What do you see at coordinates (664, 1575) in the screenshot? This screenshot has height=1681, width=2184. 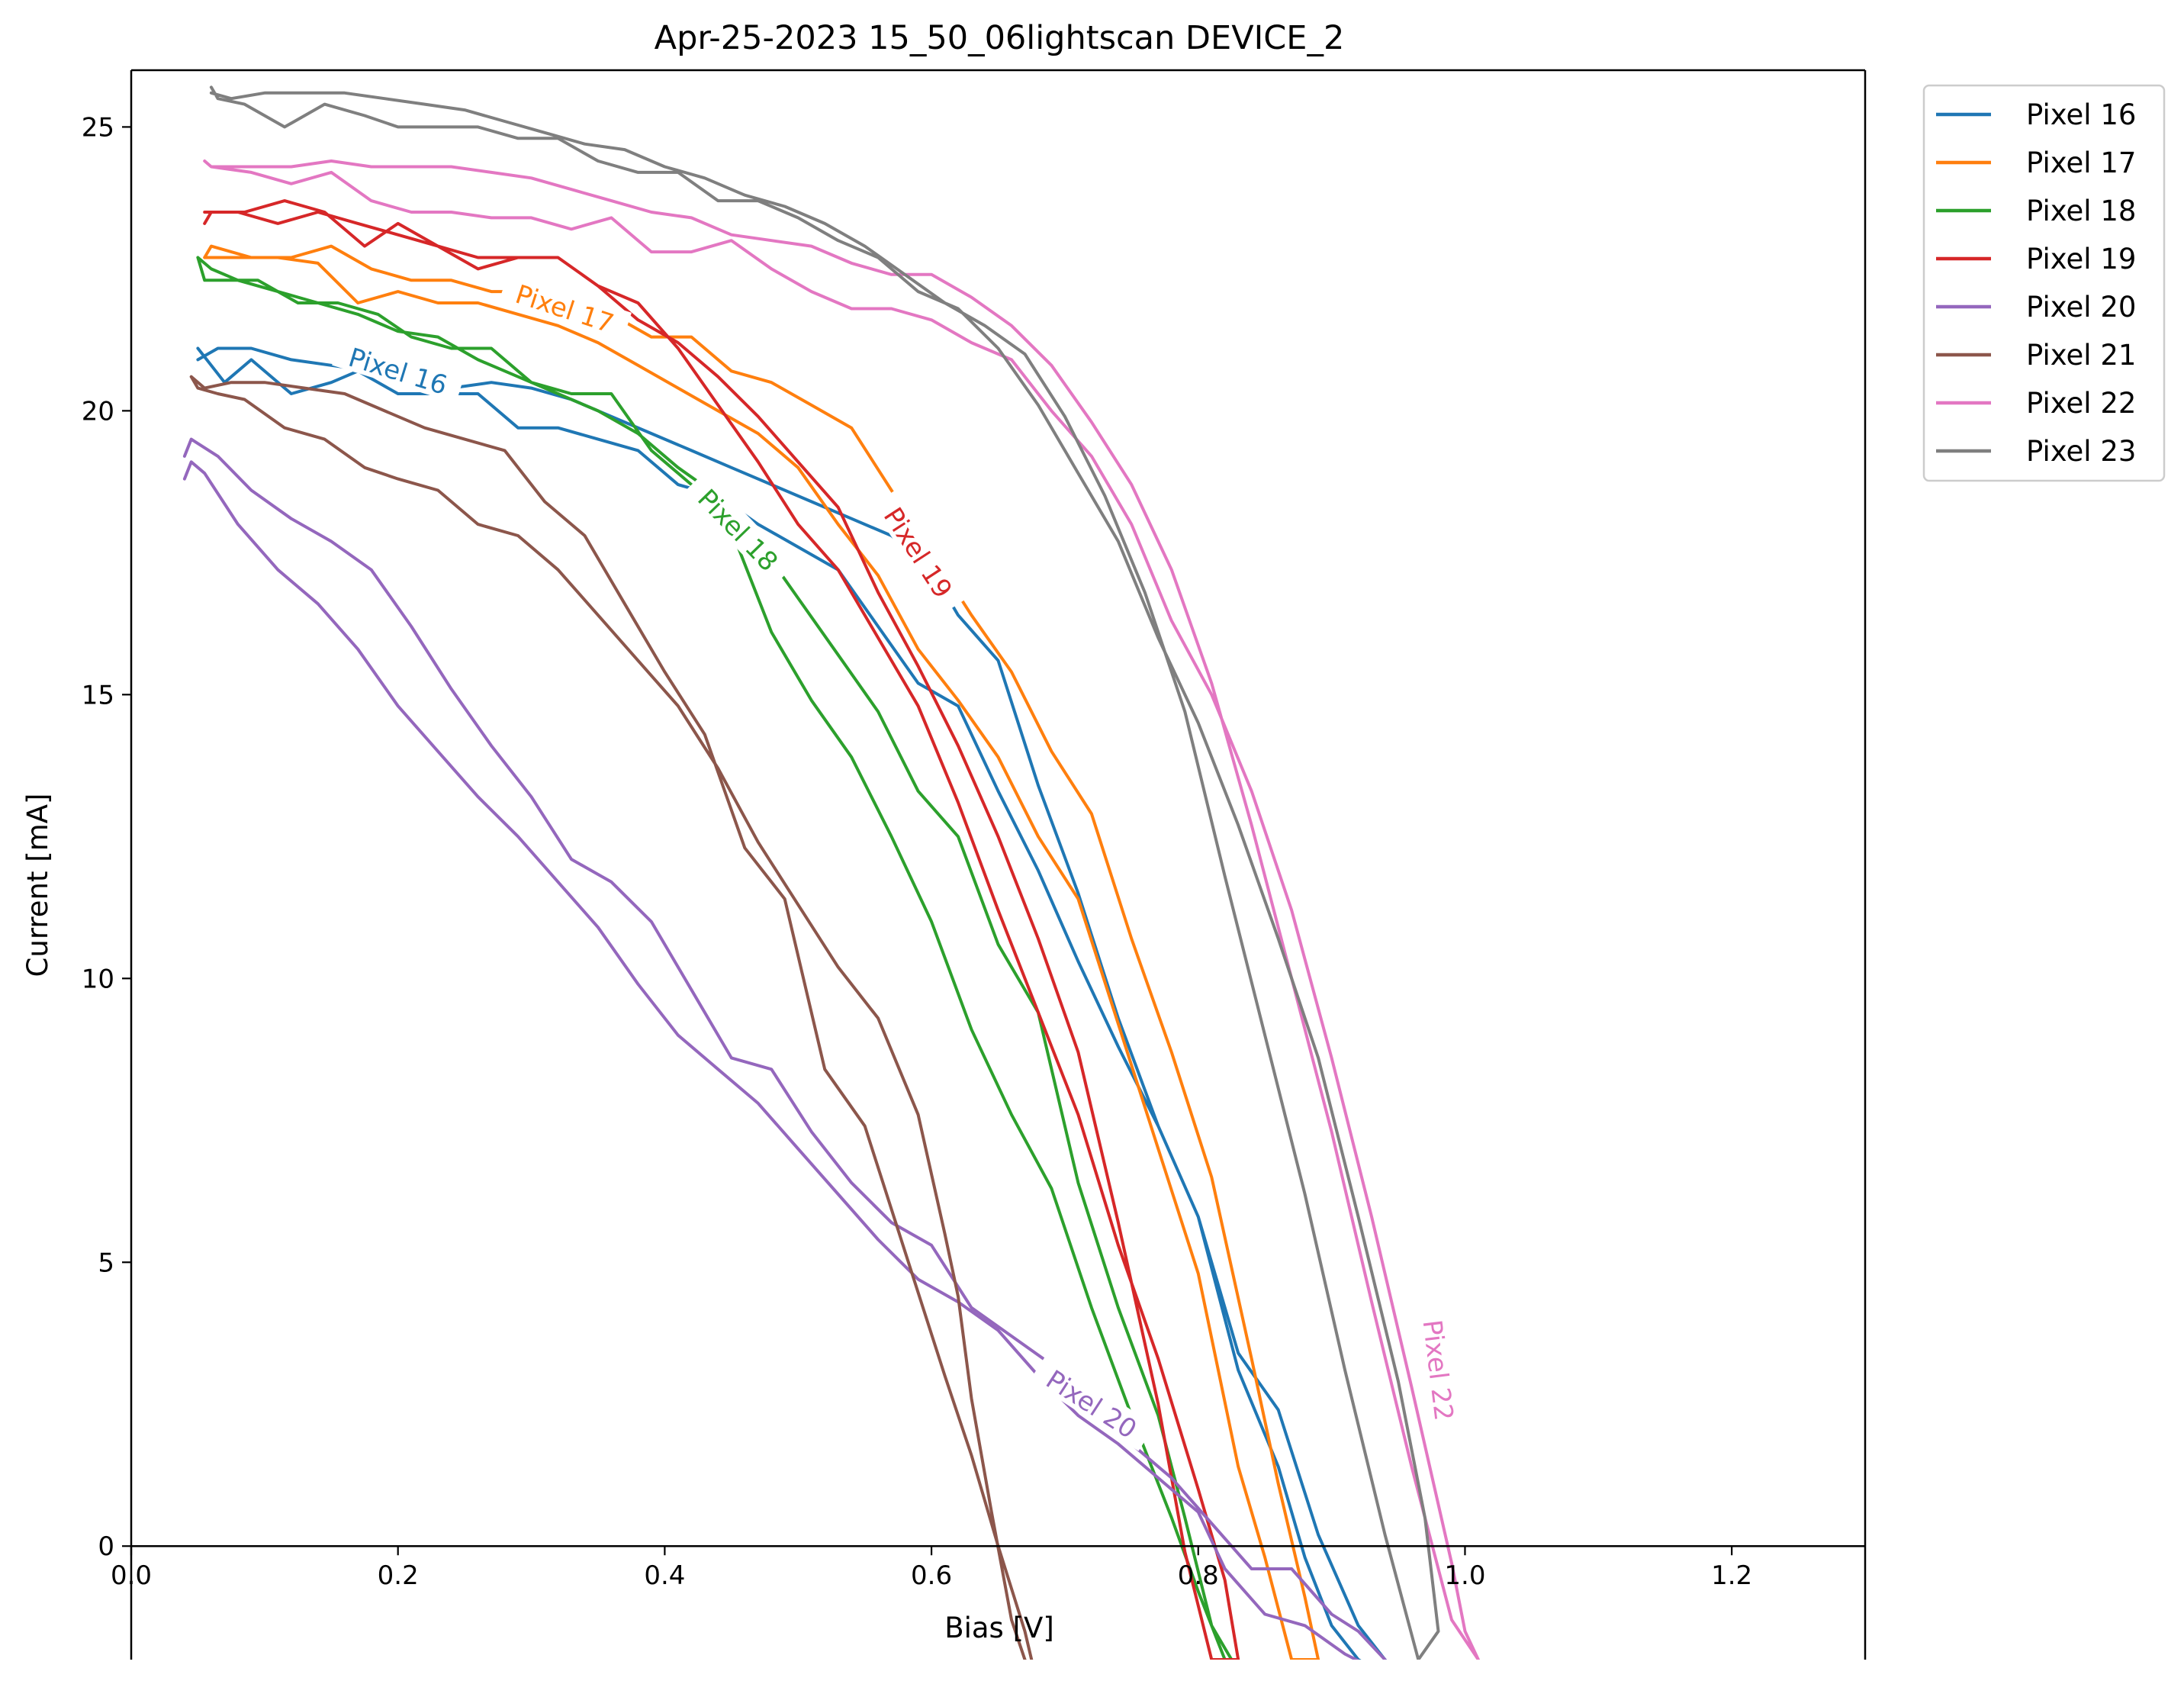 I see `x-tick-label: 0.4` at bounding box center [664, 1575].